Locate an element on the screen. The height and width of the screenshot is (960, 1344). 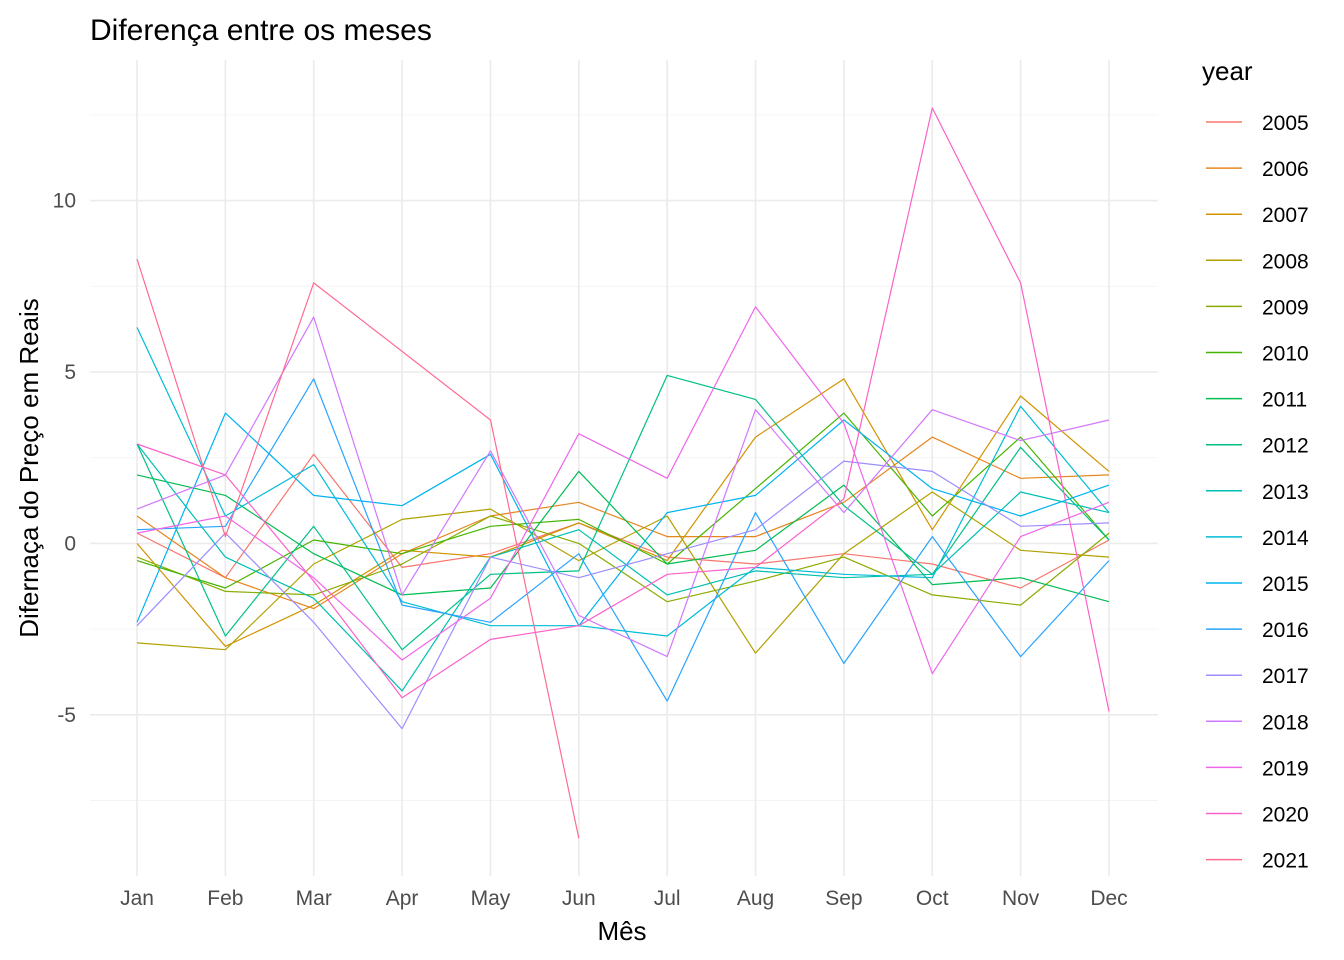
legend-label: 2018 is located at coordinates (1285, 722).